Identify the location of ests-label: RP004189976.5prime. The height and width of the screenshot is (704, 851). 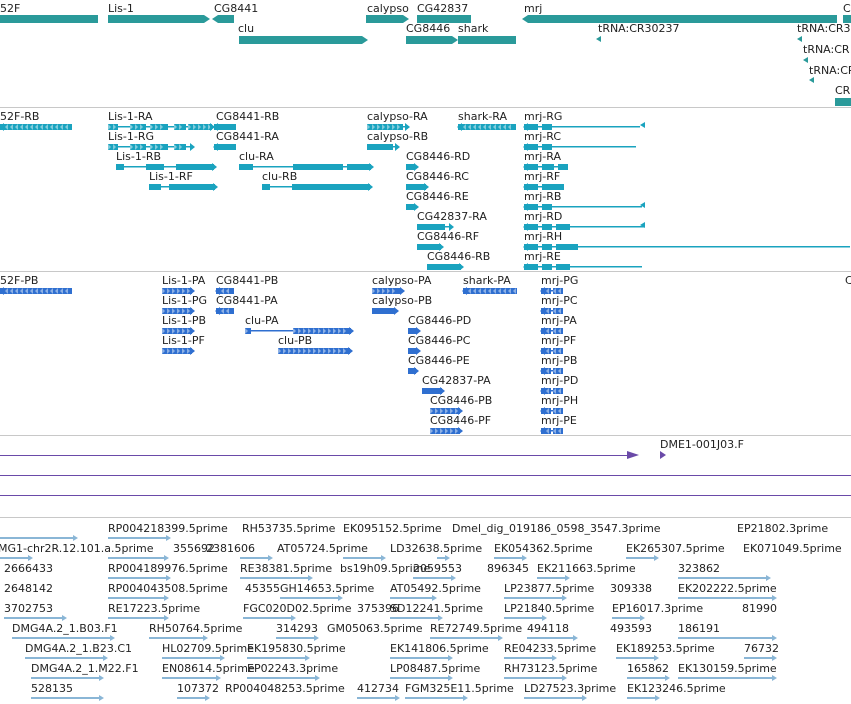
(168, 568).